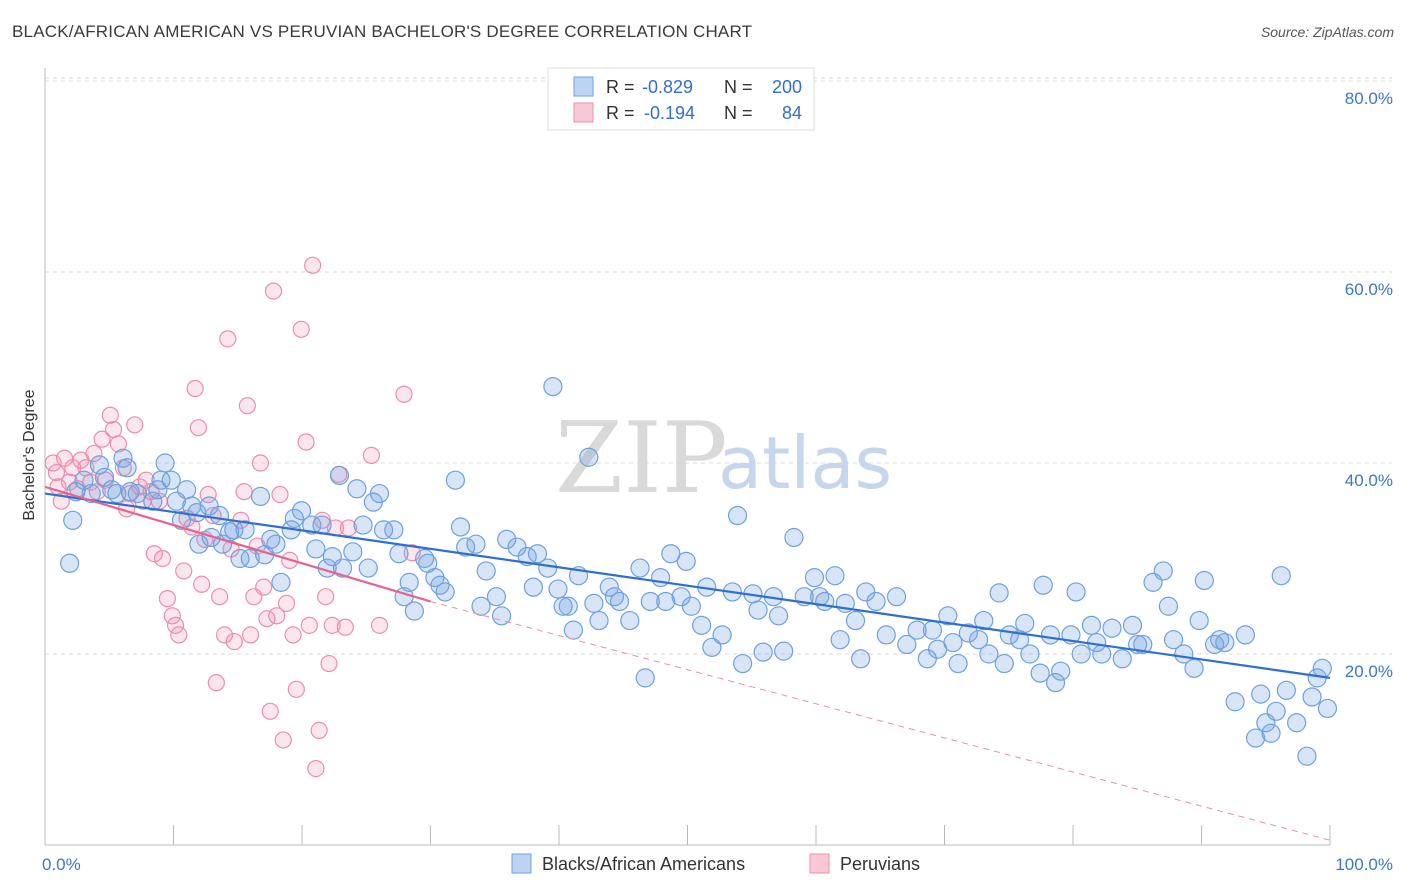 This screenshot has width=1406, height=892. What do you see at coordinates (61, 864) in the screenshot?
I see `x-tick-label-min: 0.0%` at bounding box center [61, 864].